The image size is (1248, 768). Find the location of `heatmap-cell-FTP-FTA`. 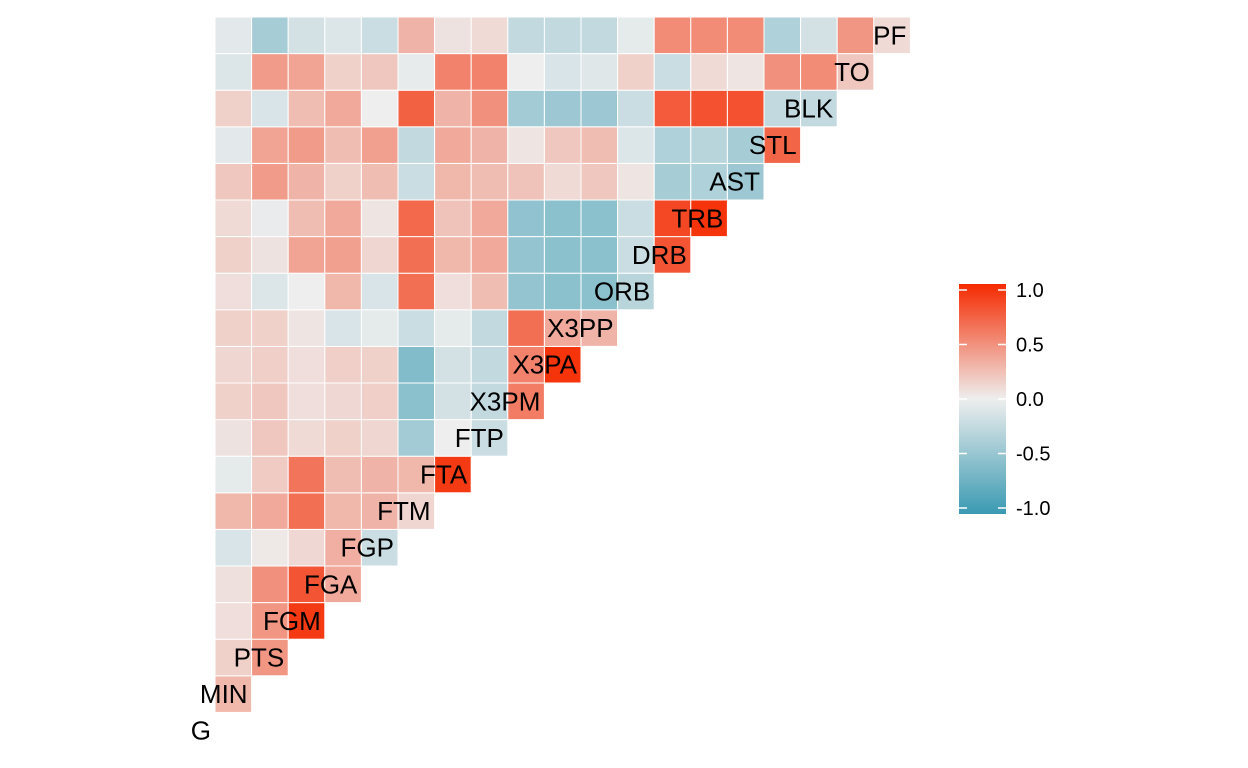

heatmap-cell-FTP-FTA is located at coordinates (489, 438).